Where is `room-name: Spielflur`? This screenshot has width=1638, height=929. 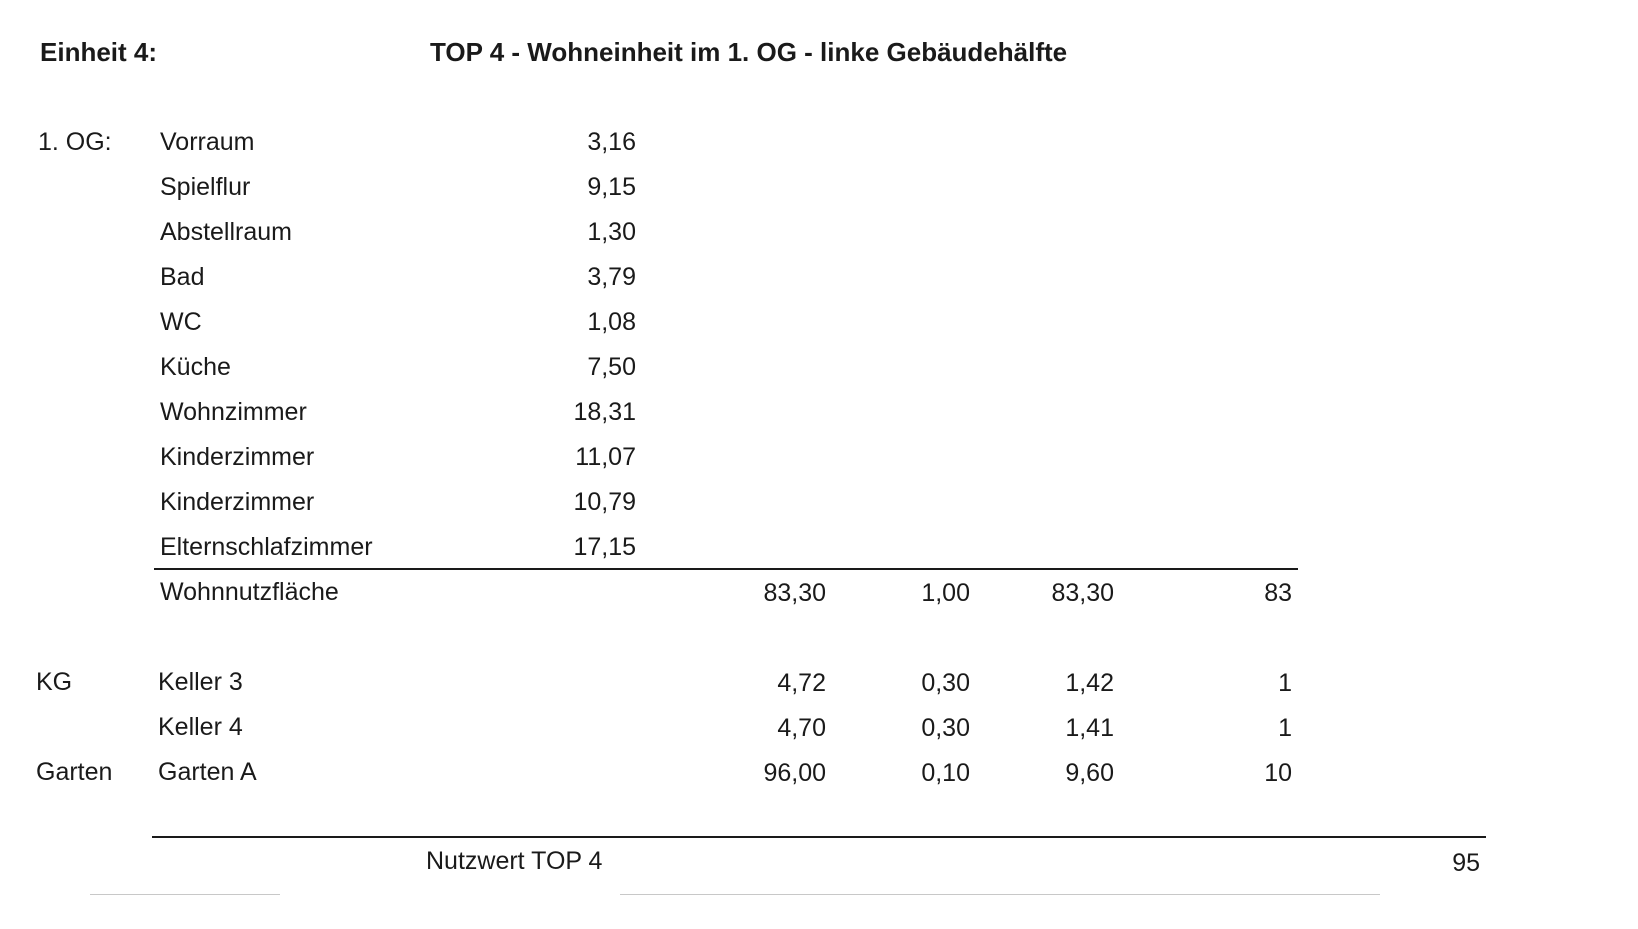
room-name: Spielflur is located at coordinates (205, 187).